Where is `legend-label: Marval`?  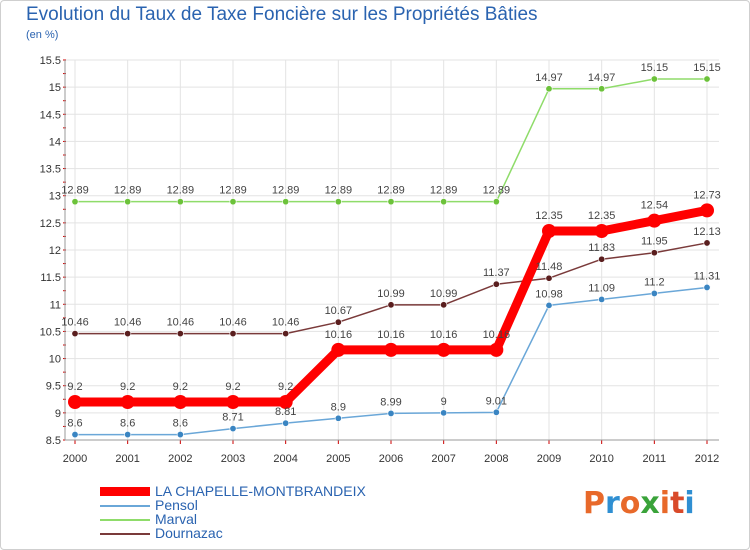 legend-label: Marval is located at coordinates (176, 519).